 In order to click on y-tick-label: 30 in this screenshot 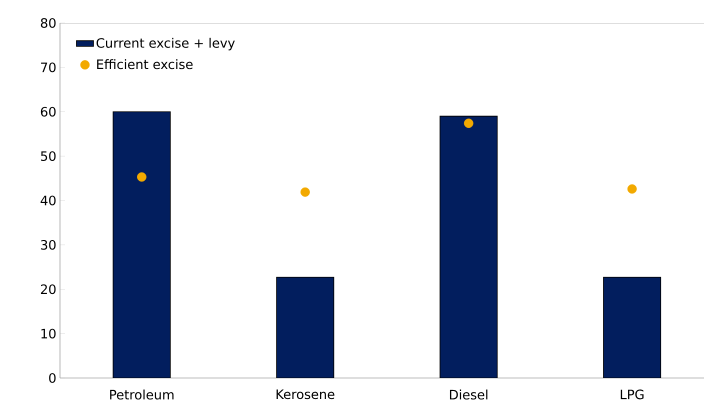, I will do `click(48, 245)`.